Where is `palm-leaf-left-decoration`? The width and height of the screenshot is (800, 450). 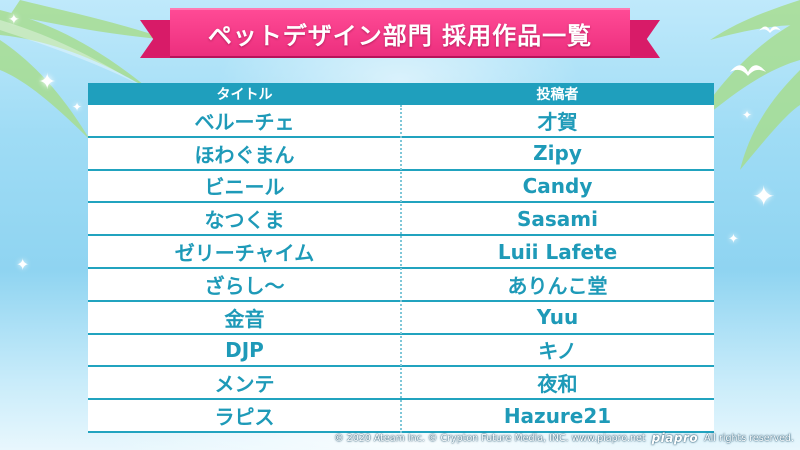
palm-leaf-left-decoration is located at coordinates (85, 70).